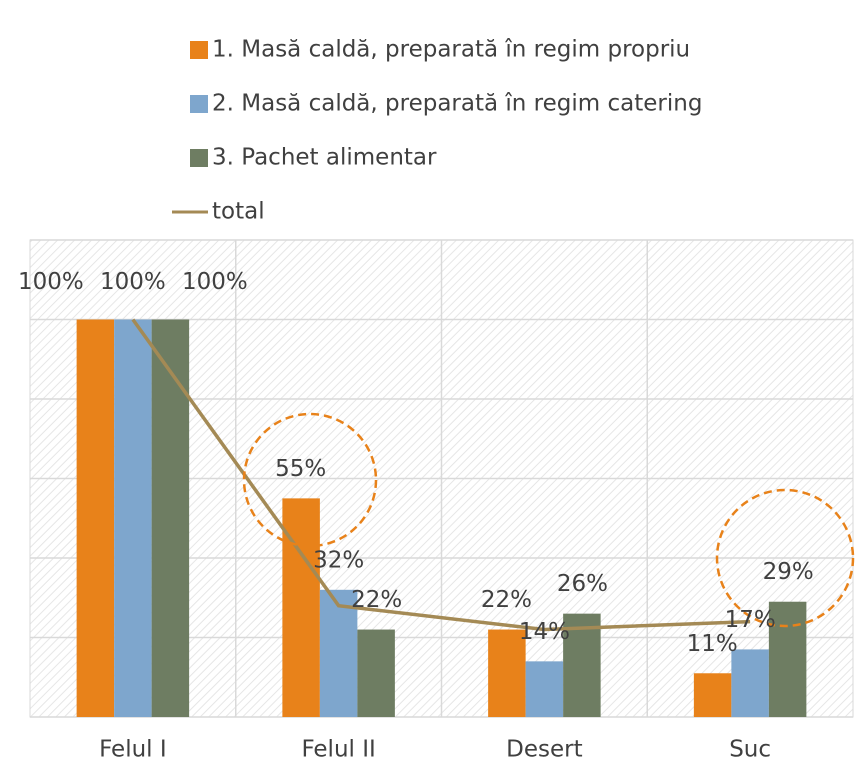  What do you see at coordinates (324, 158) in the screenshot?
I see `legend-label: 3. Pachet alimentar` at bounding box center [324, 158].